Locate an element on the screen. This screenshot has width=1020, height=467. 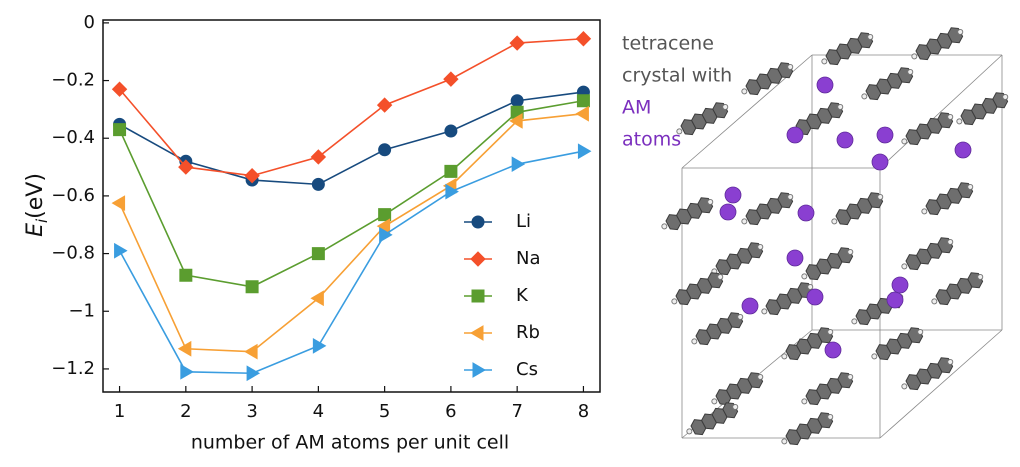
x-tick-label: 6 is located at coordinates (450, 411).